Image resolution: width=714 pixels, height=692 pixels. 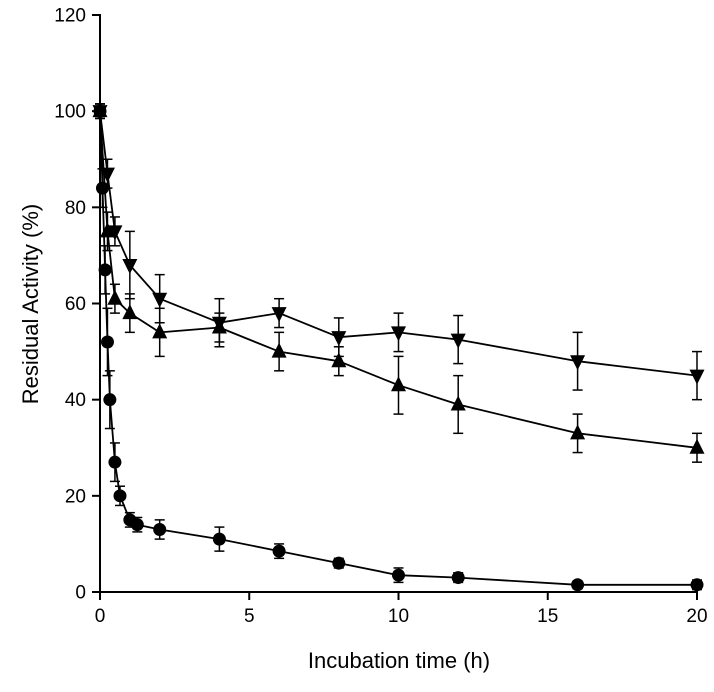 What do you see at coordinates (75, 208) in the screenshot?
I see `y-tick-label: 80` at bounding box center [75, 208].